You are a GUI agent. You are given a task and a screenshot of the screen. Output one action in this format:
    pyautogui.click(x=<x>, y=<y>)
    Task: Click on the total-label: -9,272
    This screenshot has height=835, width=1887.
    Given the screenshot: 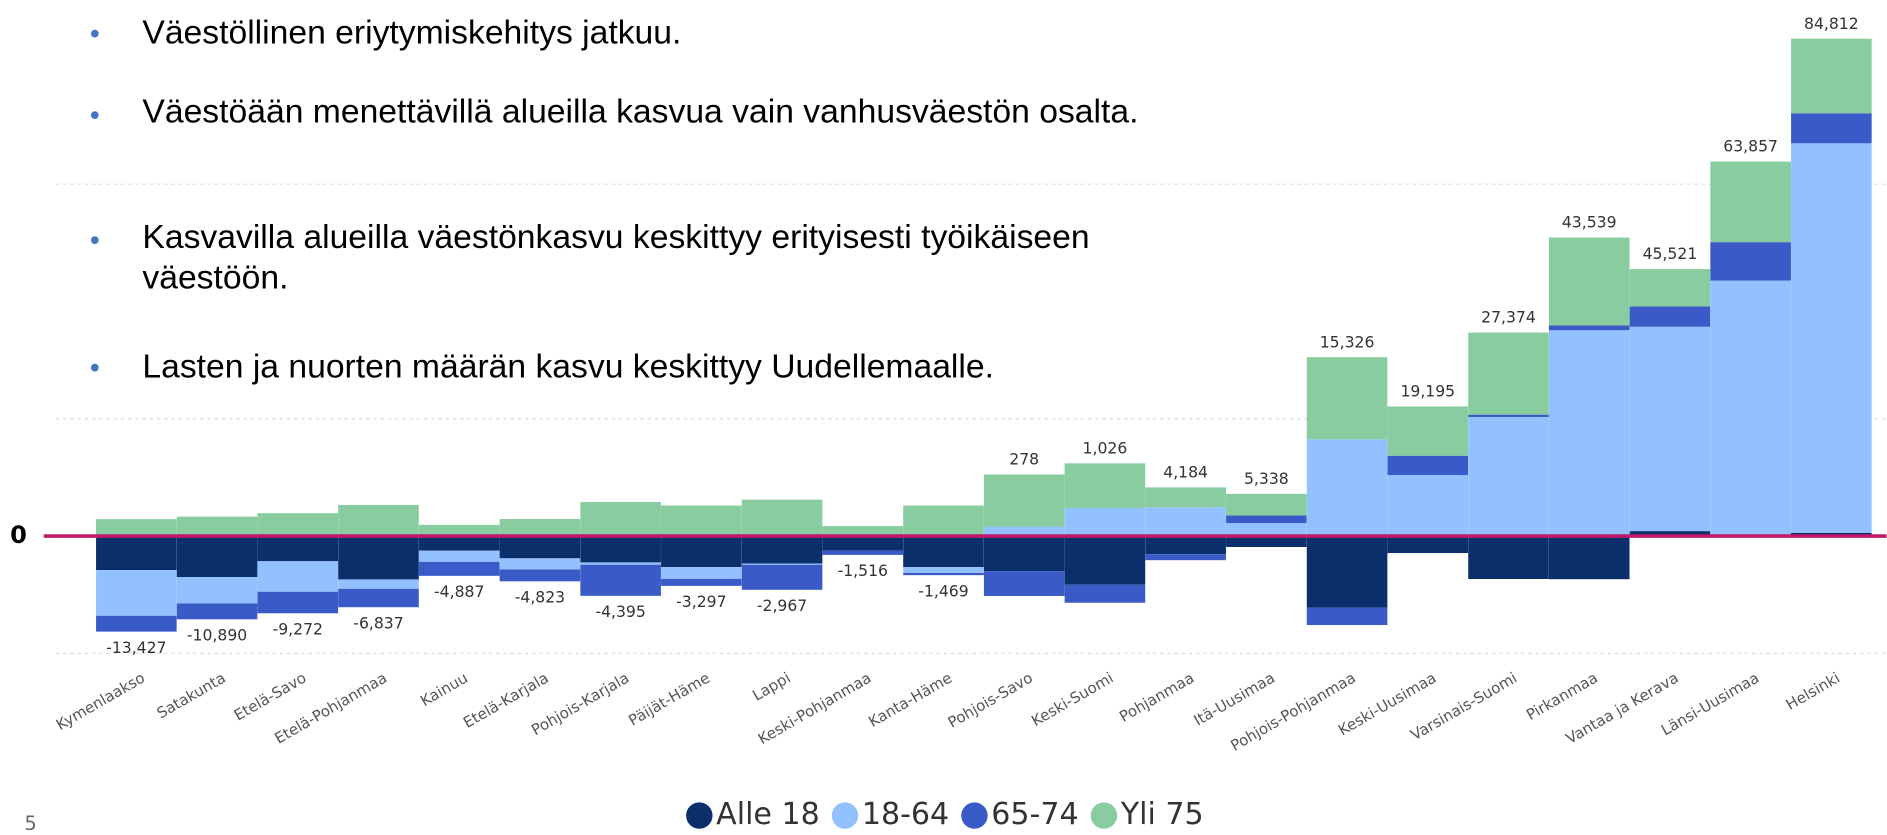 What is the action you would take?
    pyautogui.click(x=298, y=629)
    